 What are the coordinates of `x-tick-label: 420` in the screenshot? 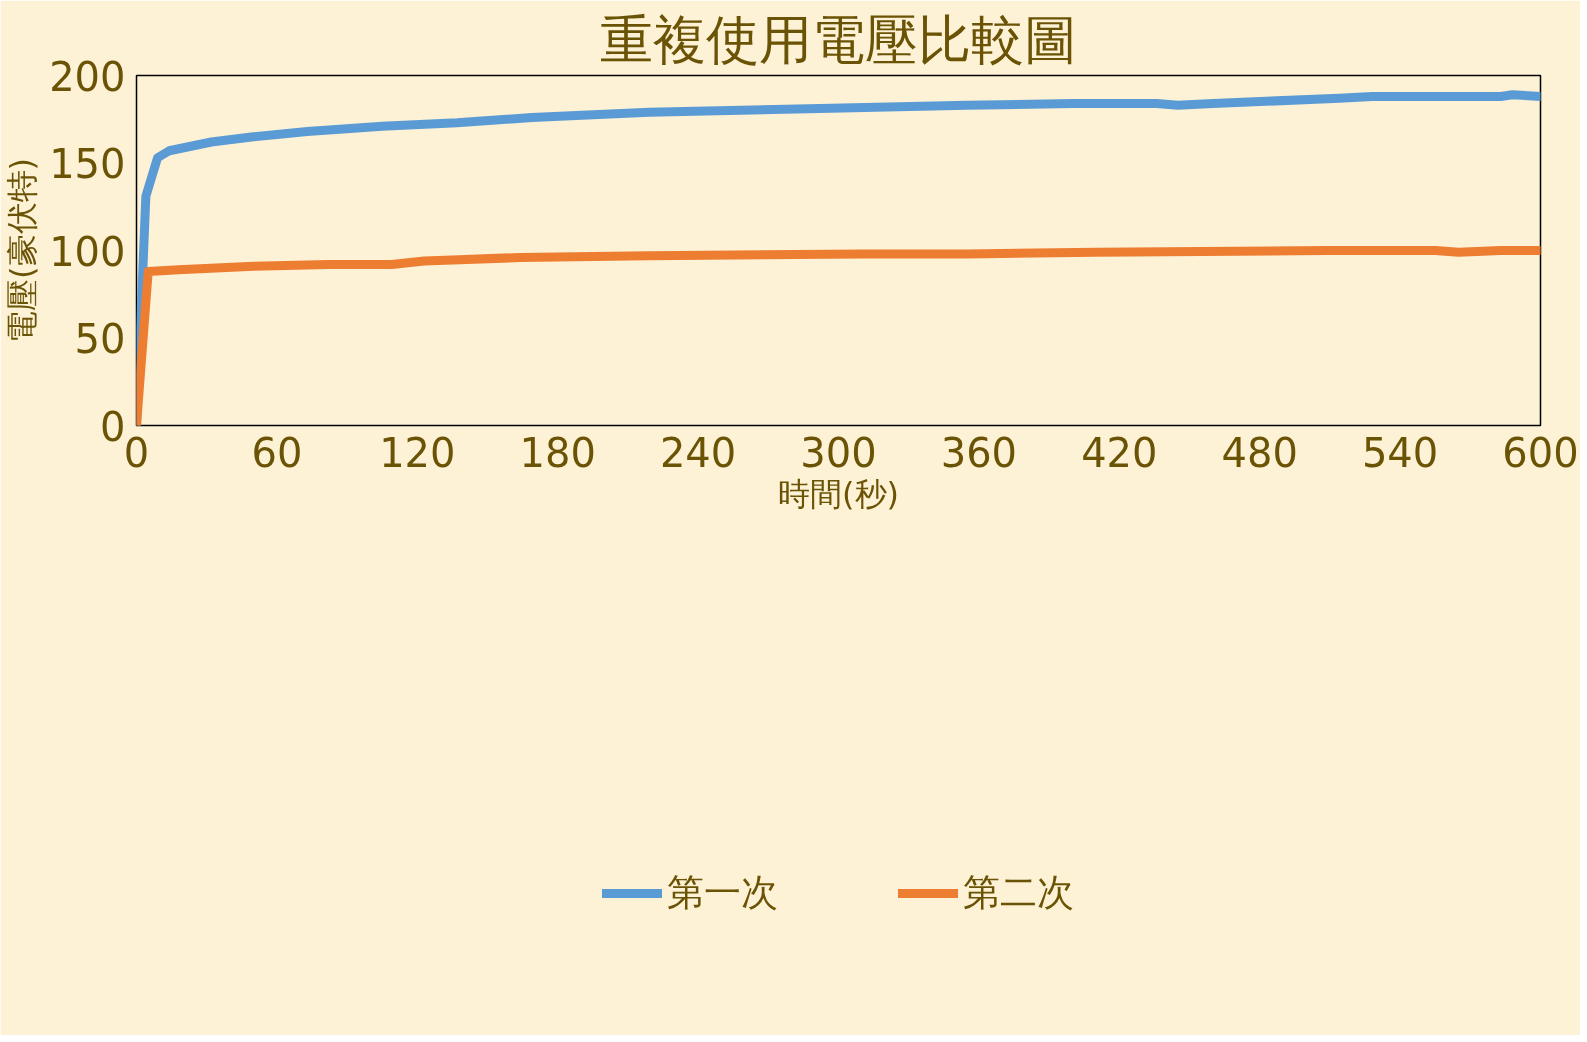 It's located at (1119, 452).